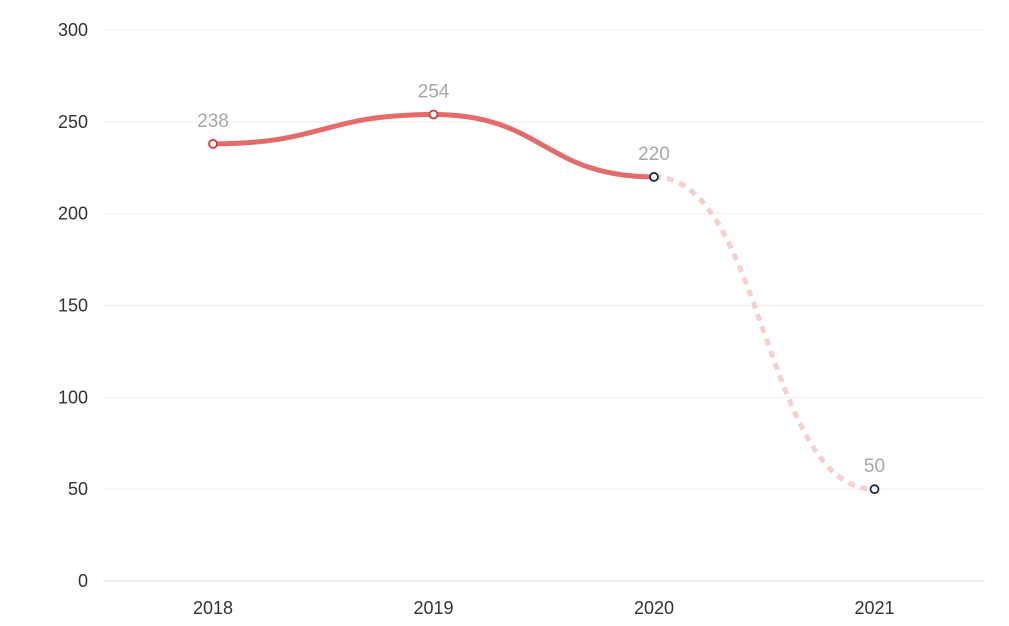  Describe the element at coordinates (73, 397) in the screenshot. I see `y-tick-label: 100` at that location.